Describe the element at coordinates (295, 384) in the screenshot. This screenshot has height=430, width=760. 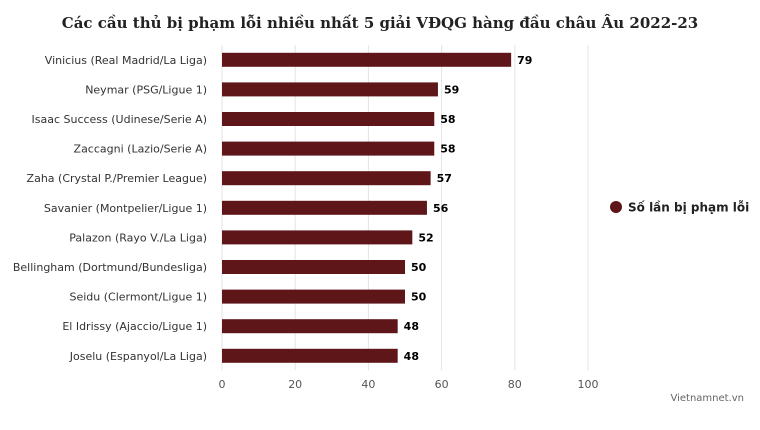
I see `x-tick-label: 20` at that location.